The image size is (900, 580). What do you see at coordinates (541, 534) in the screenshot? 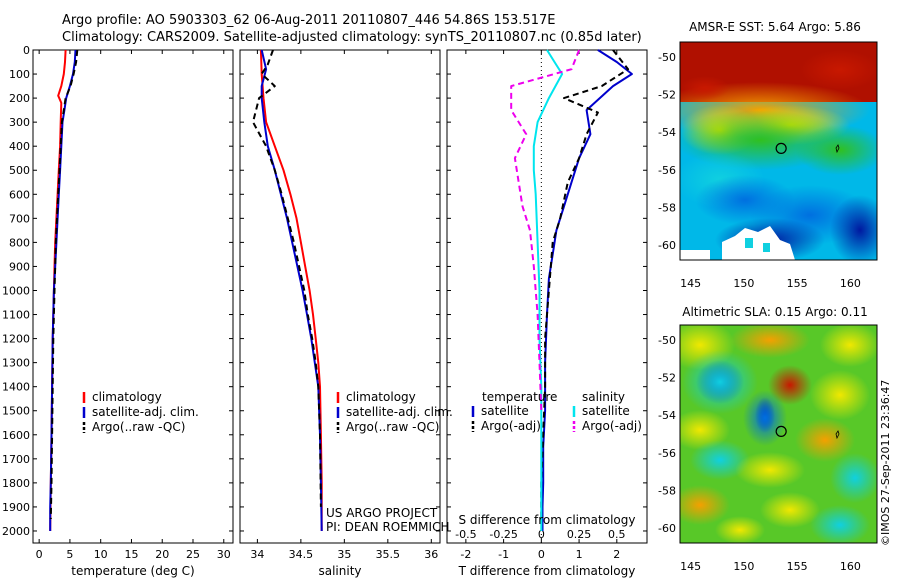
I see `top-x-tick-label: 0` at bounding box center [541, 534].